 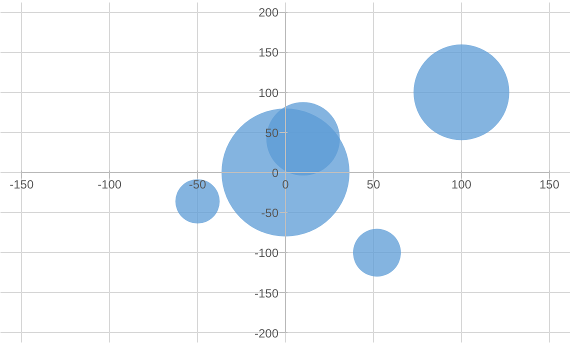 What do you see at coordinates (272, 133) in the screenshot?
I see `y-tick-label: 50` at bounding box center [272, 133].